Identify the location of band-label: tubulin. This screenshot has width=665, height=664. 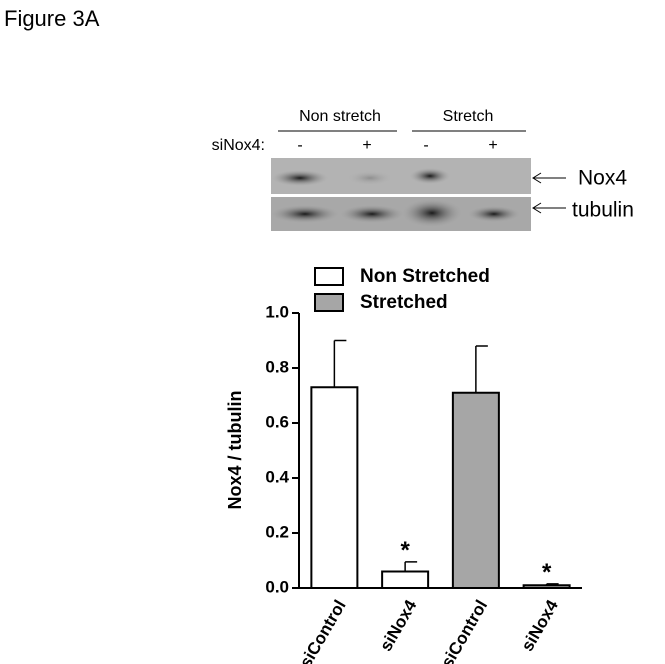
(603, 210).